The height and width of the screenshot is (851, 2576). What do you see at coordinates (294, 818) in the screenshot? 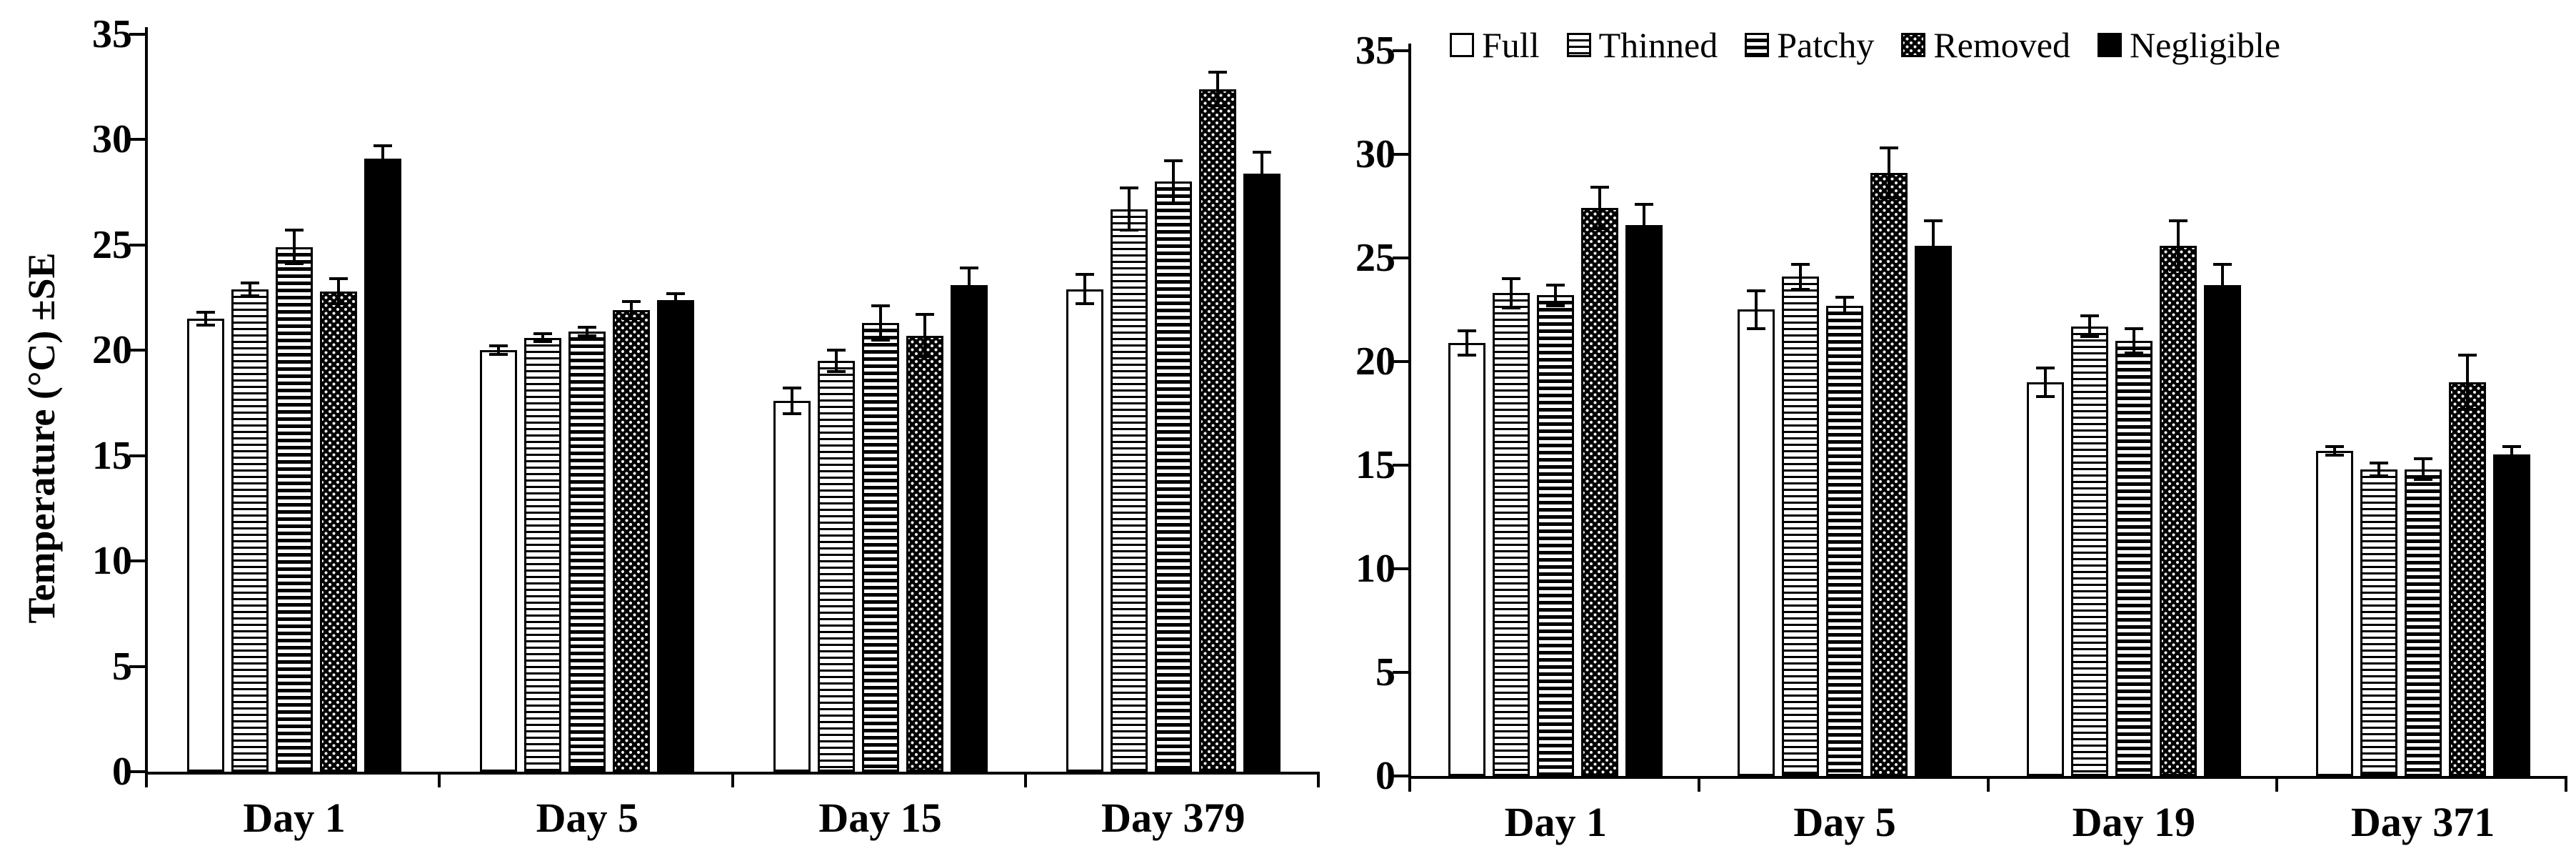
I see `x-category-label: Day 1` at bounding box center [294, 818].